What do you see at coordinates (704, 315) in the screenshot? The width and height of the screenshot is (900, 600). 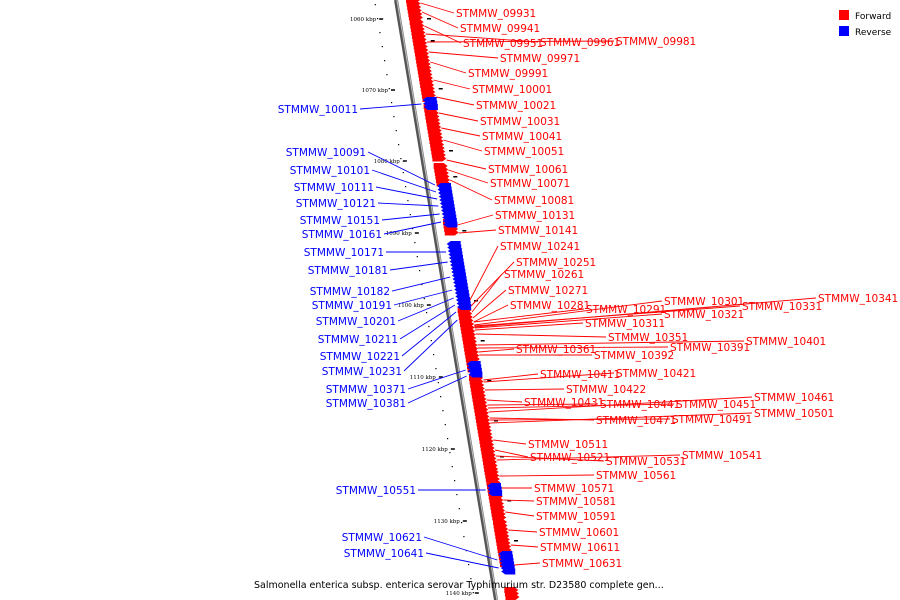 I see `forward-gene-label: STMMW_10321` at bounding box center [704, 315].